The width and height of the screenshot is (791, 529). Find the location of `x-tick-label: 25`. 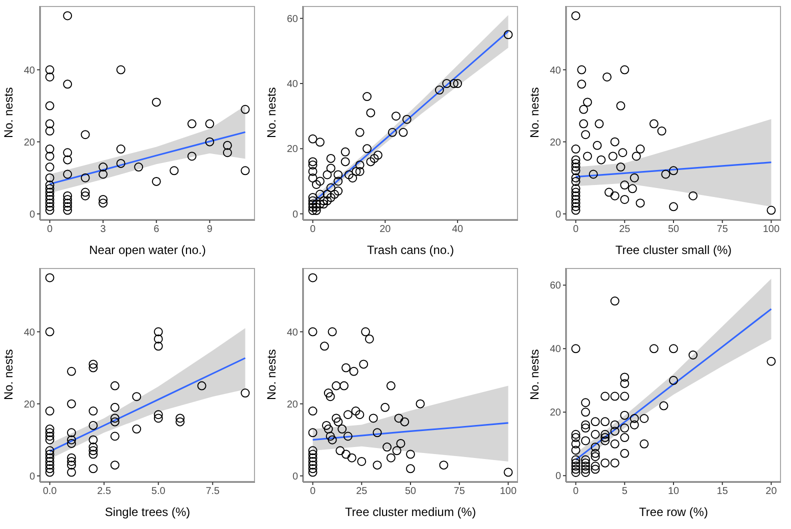

x-tick-label: 25 is located at coordinates (625, 230).